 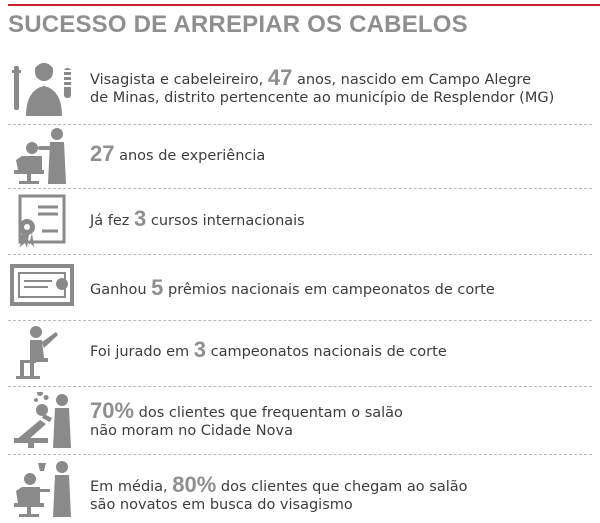 What do you see at coordinates (43, 489) in the screenshot?
I see `barber-chair-icon` at bounding box center [43, 489].